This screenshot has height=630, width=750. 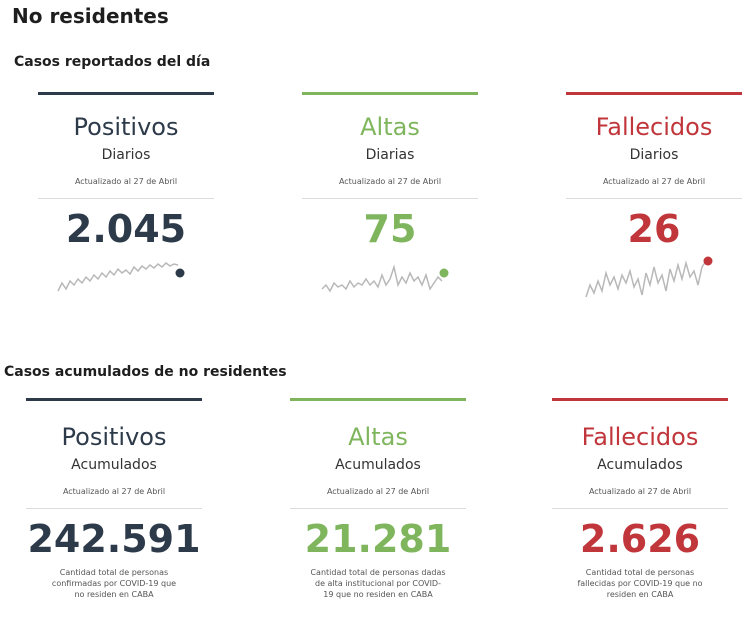 I want to click on page-title: No residentes, so click(x=90, y=16).